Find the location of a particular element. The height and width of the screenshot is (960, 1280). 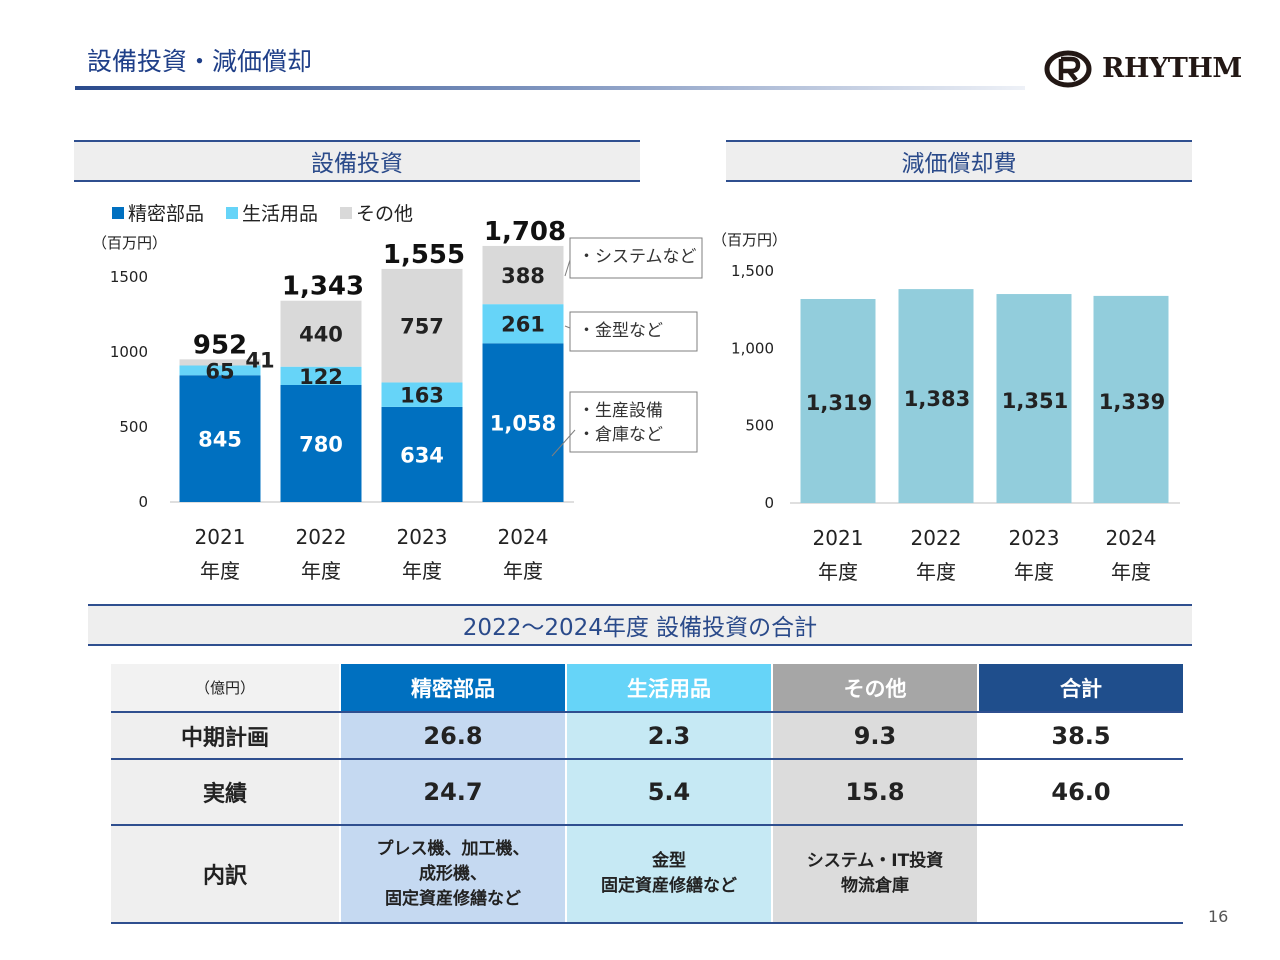

data-label: 1,058 is located at coordinates (523, 424).